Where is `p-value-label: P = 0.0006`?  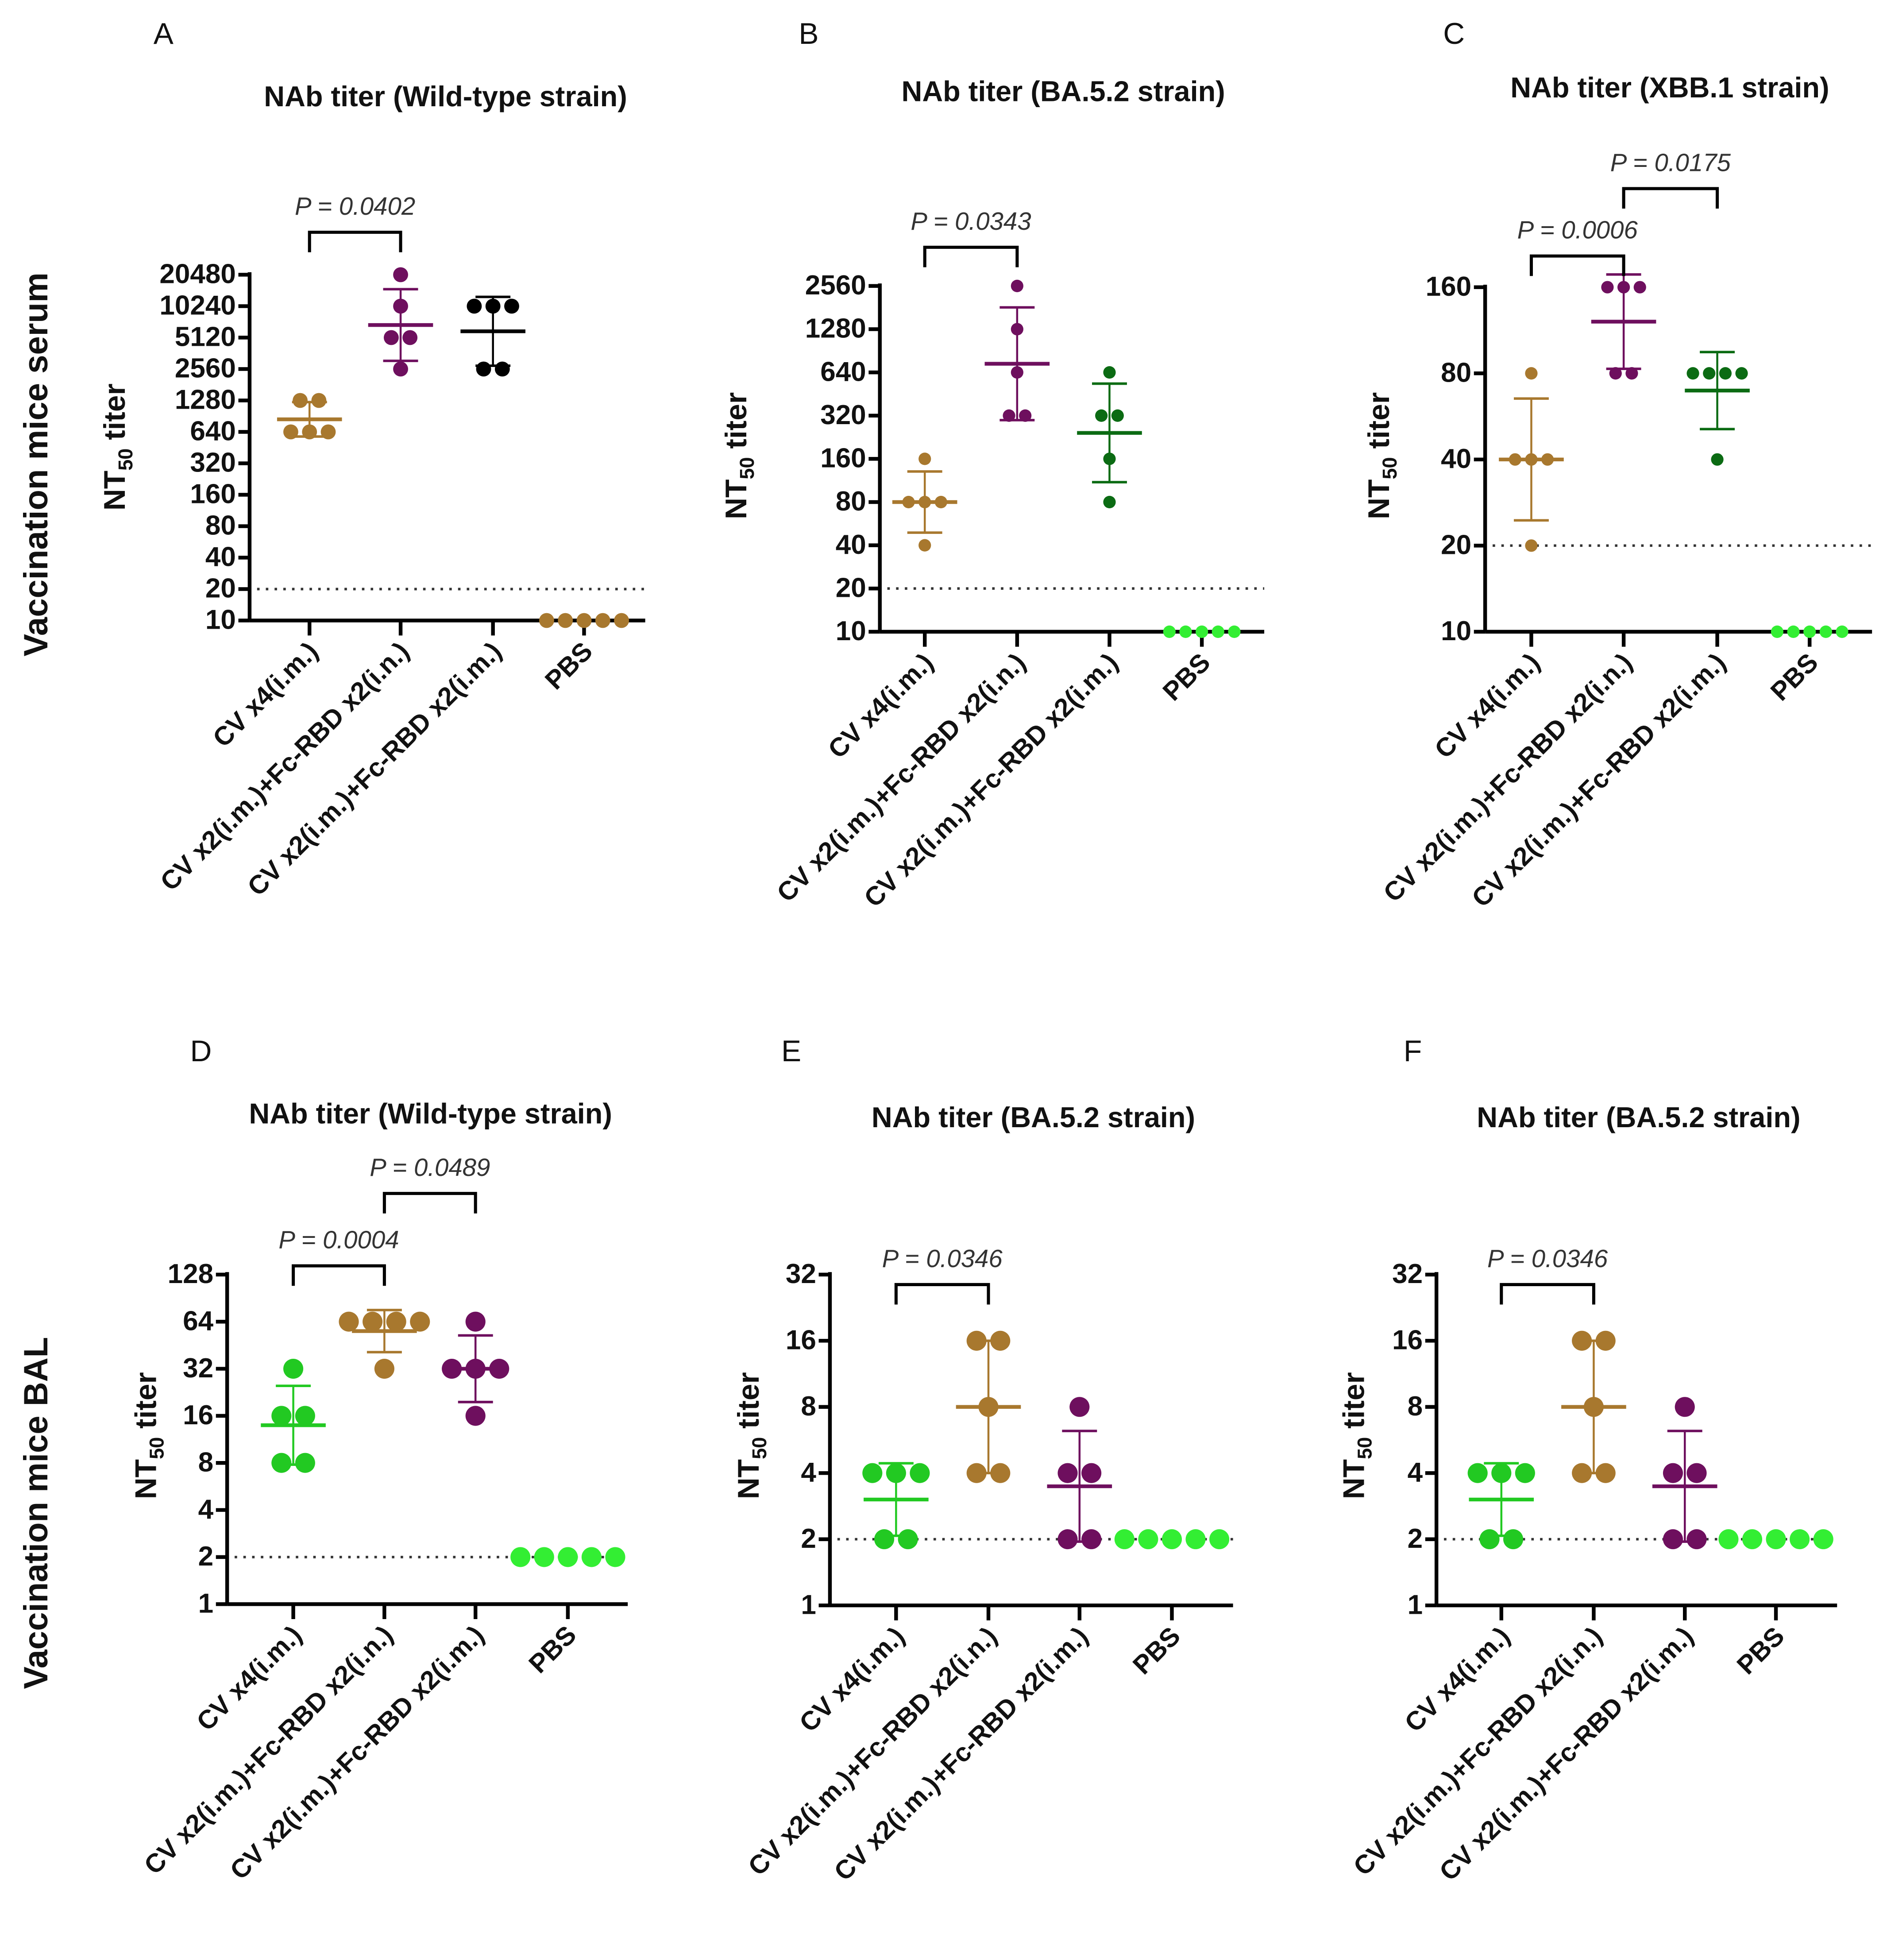 p-value-label: P = 0.0006 is located at coordinates (1577, 230).